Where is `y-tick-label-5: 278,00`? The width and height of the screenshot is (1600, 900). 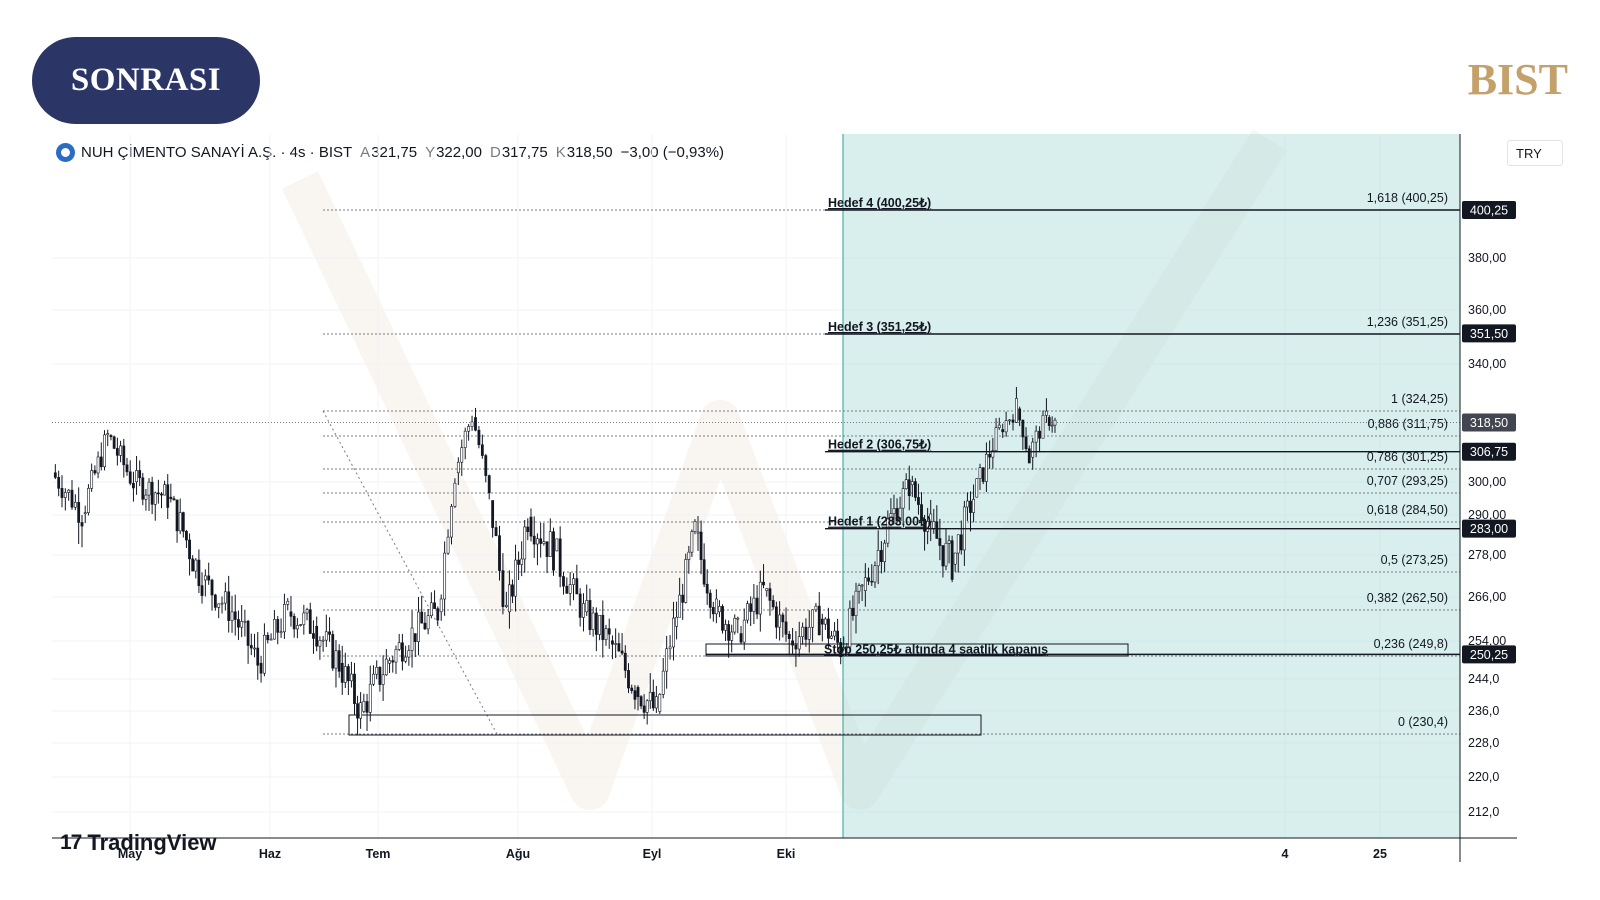
y-tick-label-5: 278,00 is located at coordinates (1487, 555).